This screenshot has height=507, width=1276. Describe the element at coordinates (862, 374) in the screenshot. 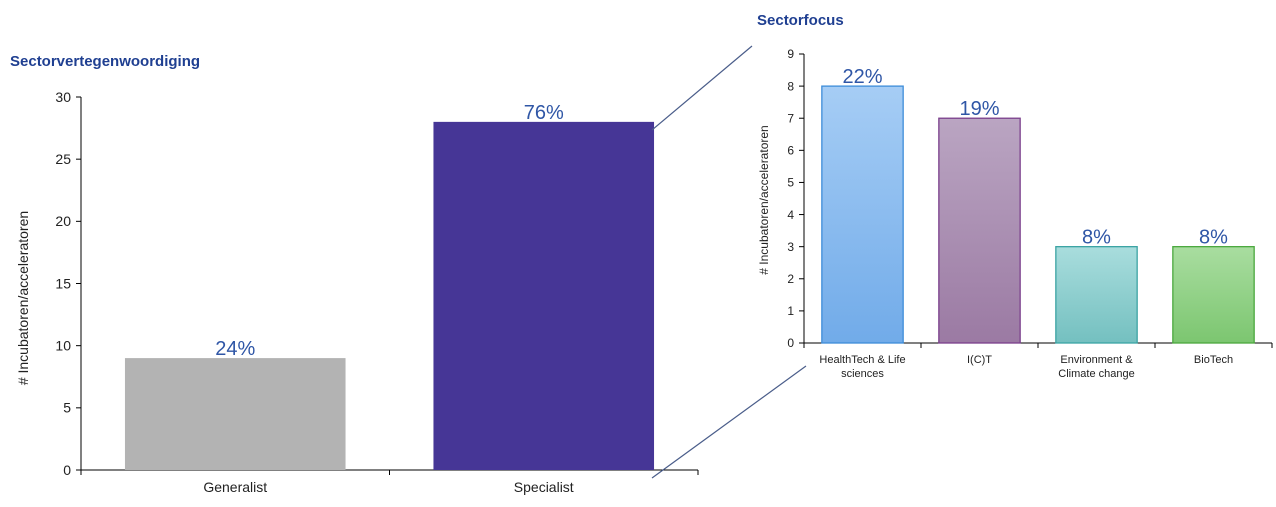

I see `category-label: sciences` at that location.